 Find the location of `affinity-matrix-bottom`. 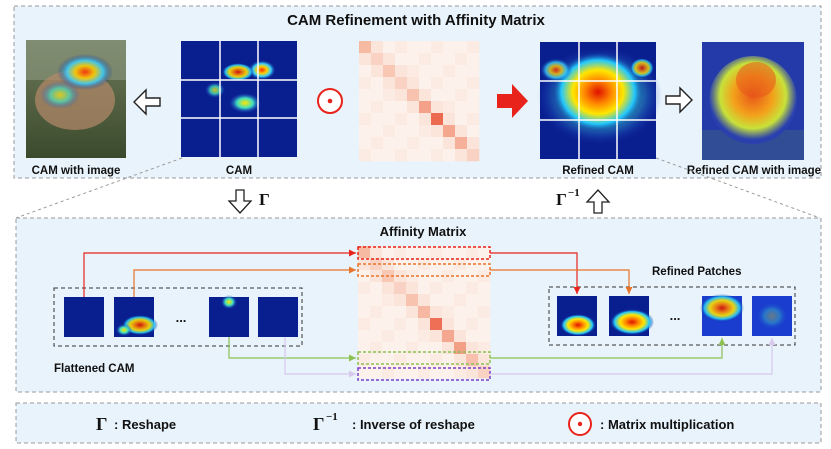

affinity-matrix-bottom is located at coordinates (424, 312).